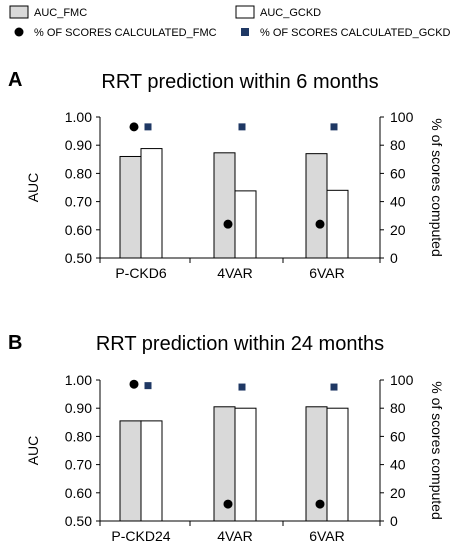 This screenshot has width=456, height=550. What do you see at coordinates (240, 344) in the screenshot?
I see `chart-title: RRT prediction within 24 months` at bounding box center [240, 344].